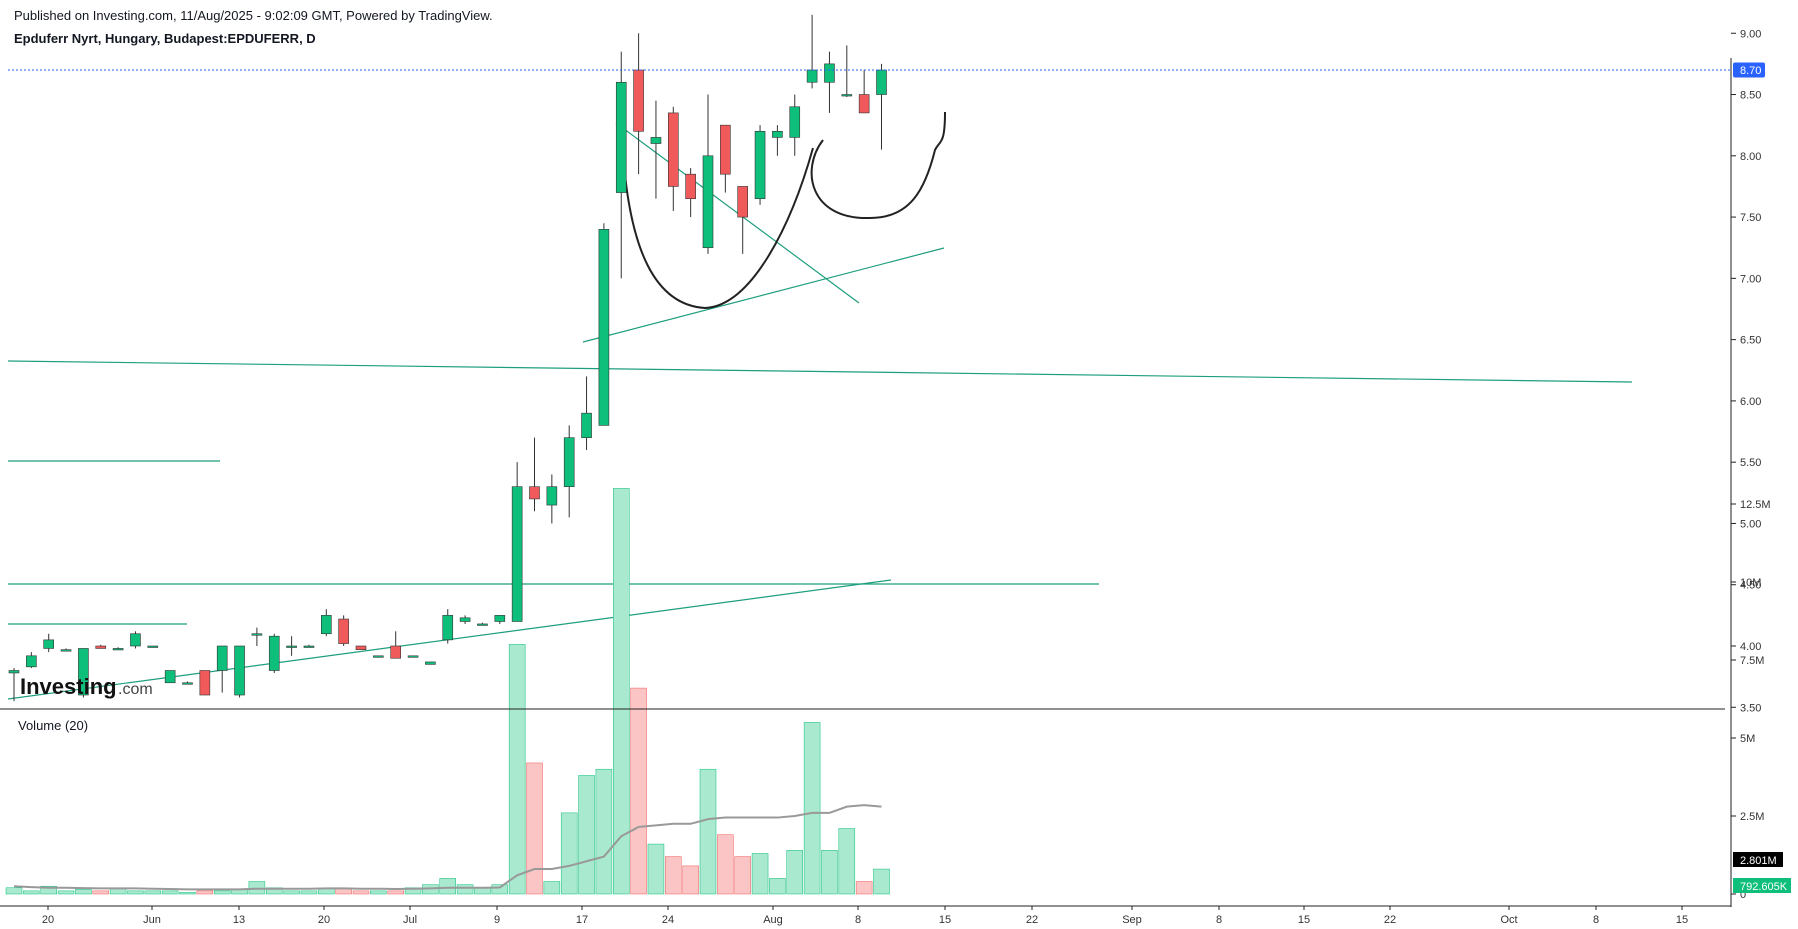 This screenshot has height=929, width=1798. What do you see at coordinates (1764, 887) in the screenshot?
I see `volume-last-value: 792.605K` at bounding box center [1764, 887].